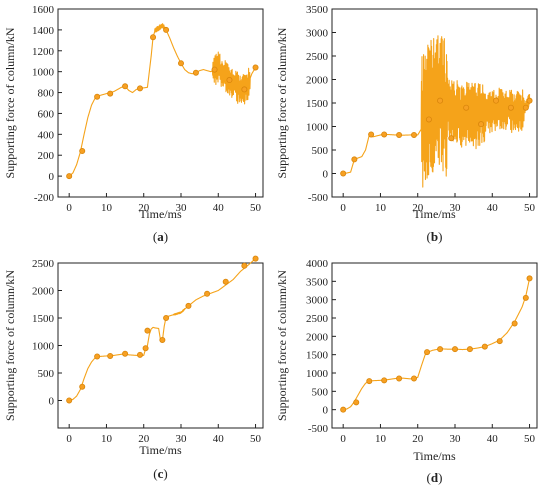 The height and width of the screenshot is (491, 550). Describe the element at coordinates (46, 156) in the screenshot. I see `y-tick-label: 200` at that location.